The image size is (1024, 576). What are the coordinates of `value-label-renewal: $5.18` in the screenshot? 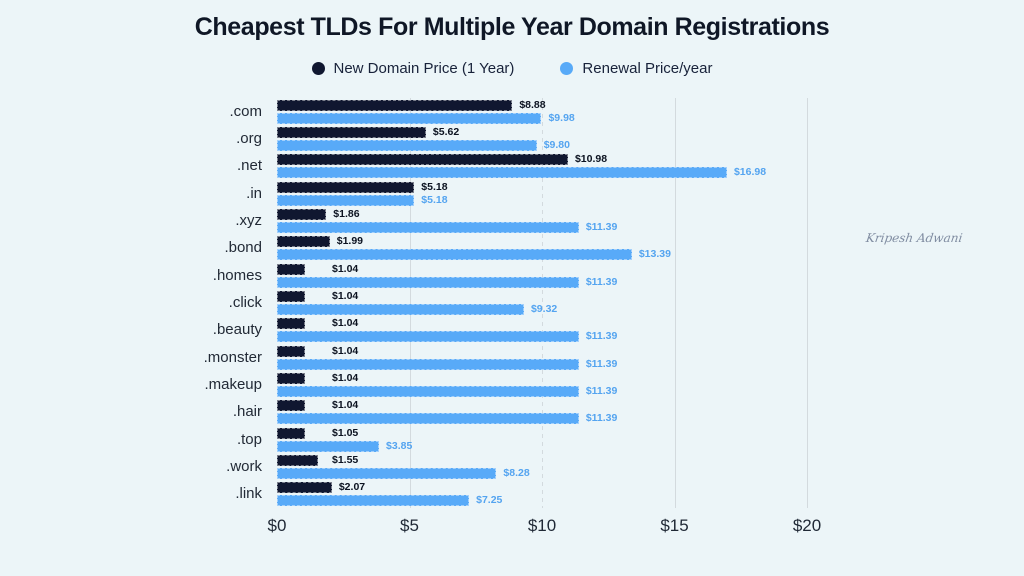 It's located at (434, 199).